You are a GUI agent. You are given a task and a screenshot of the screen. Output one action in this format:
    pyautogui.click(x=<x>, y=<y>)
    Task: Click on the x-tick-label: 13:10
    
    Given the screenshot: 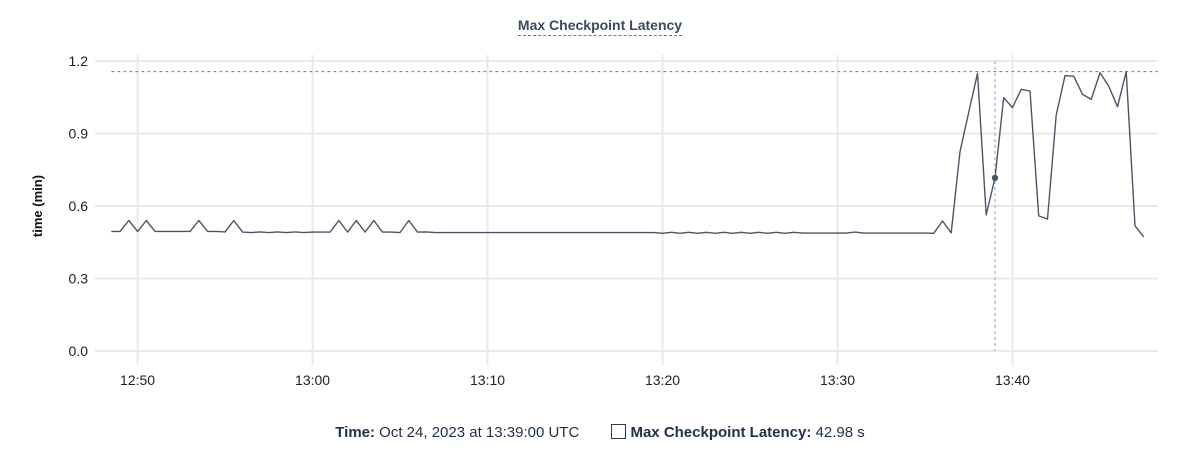 What is the action you would take?
    pyautogui.click(x=487, y=380)
    